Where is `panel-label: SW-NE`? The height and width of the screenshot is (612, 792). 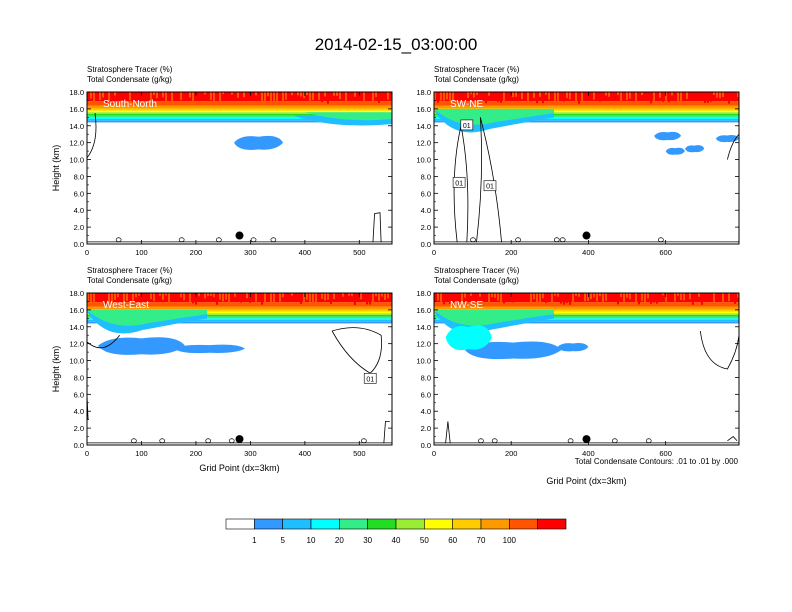
panel-label: SW-NE is located at coordinates (466, 104).